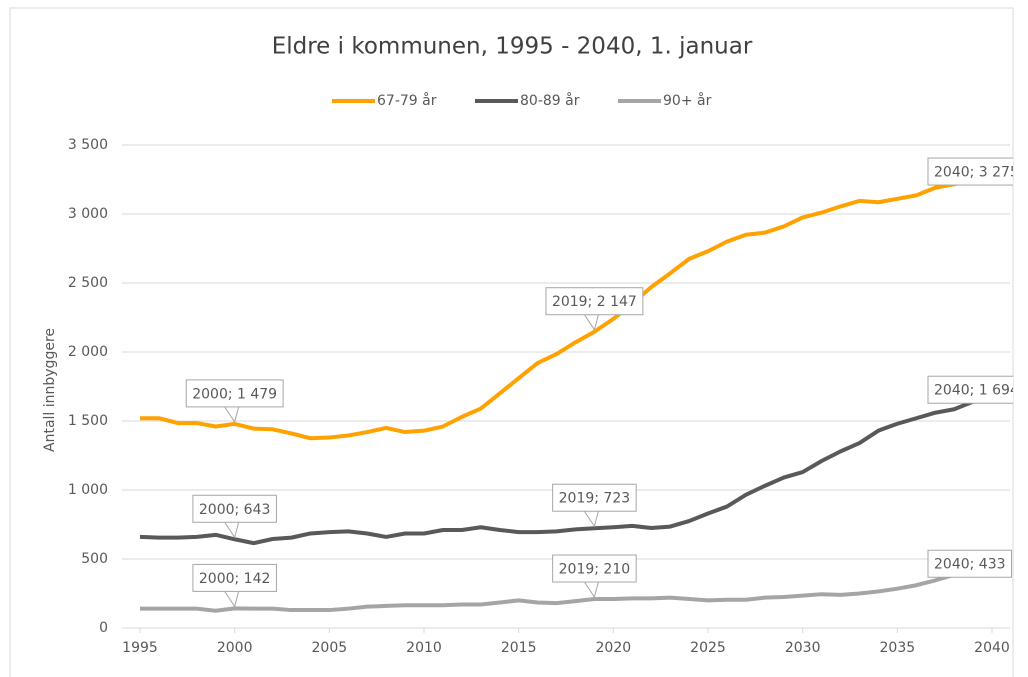  I want to click on legend-label: 67-79 år, so click(407, 100).